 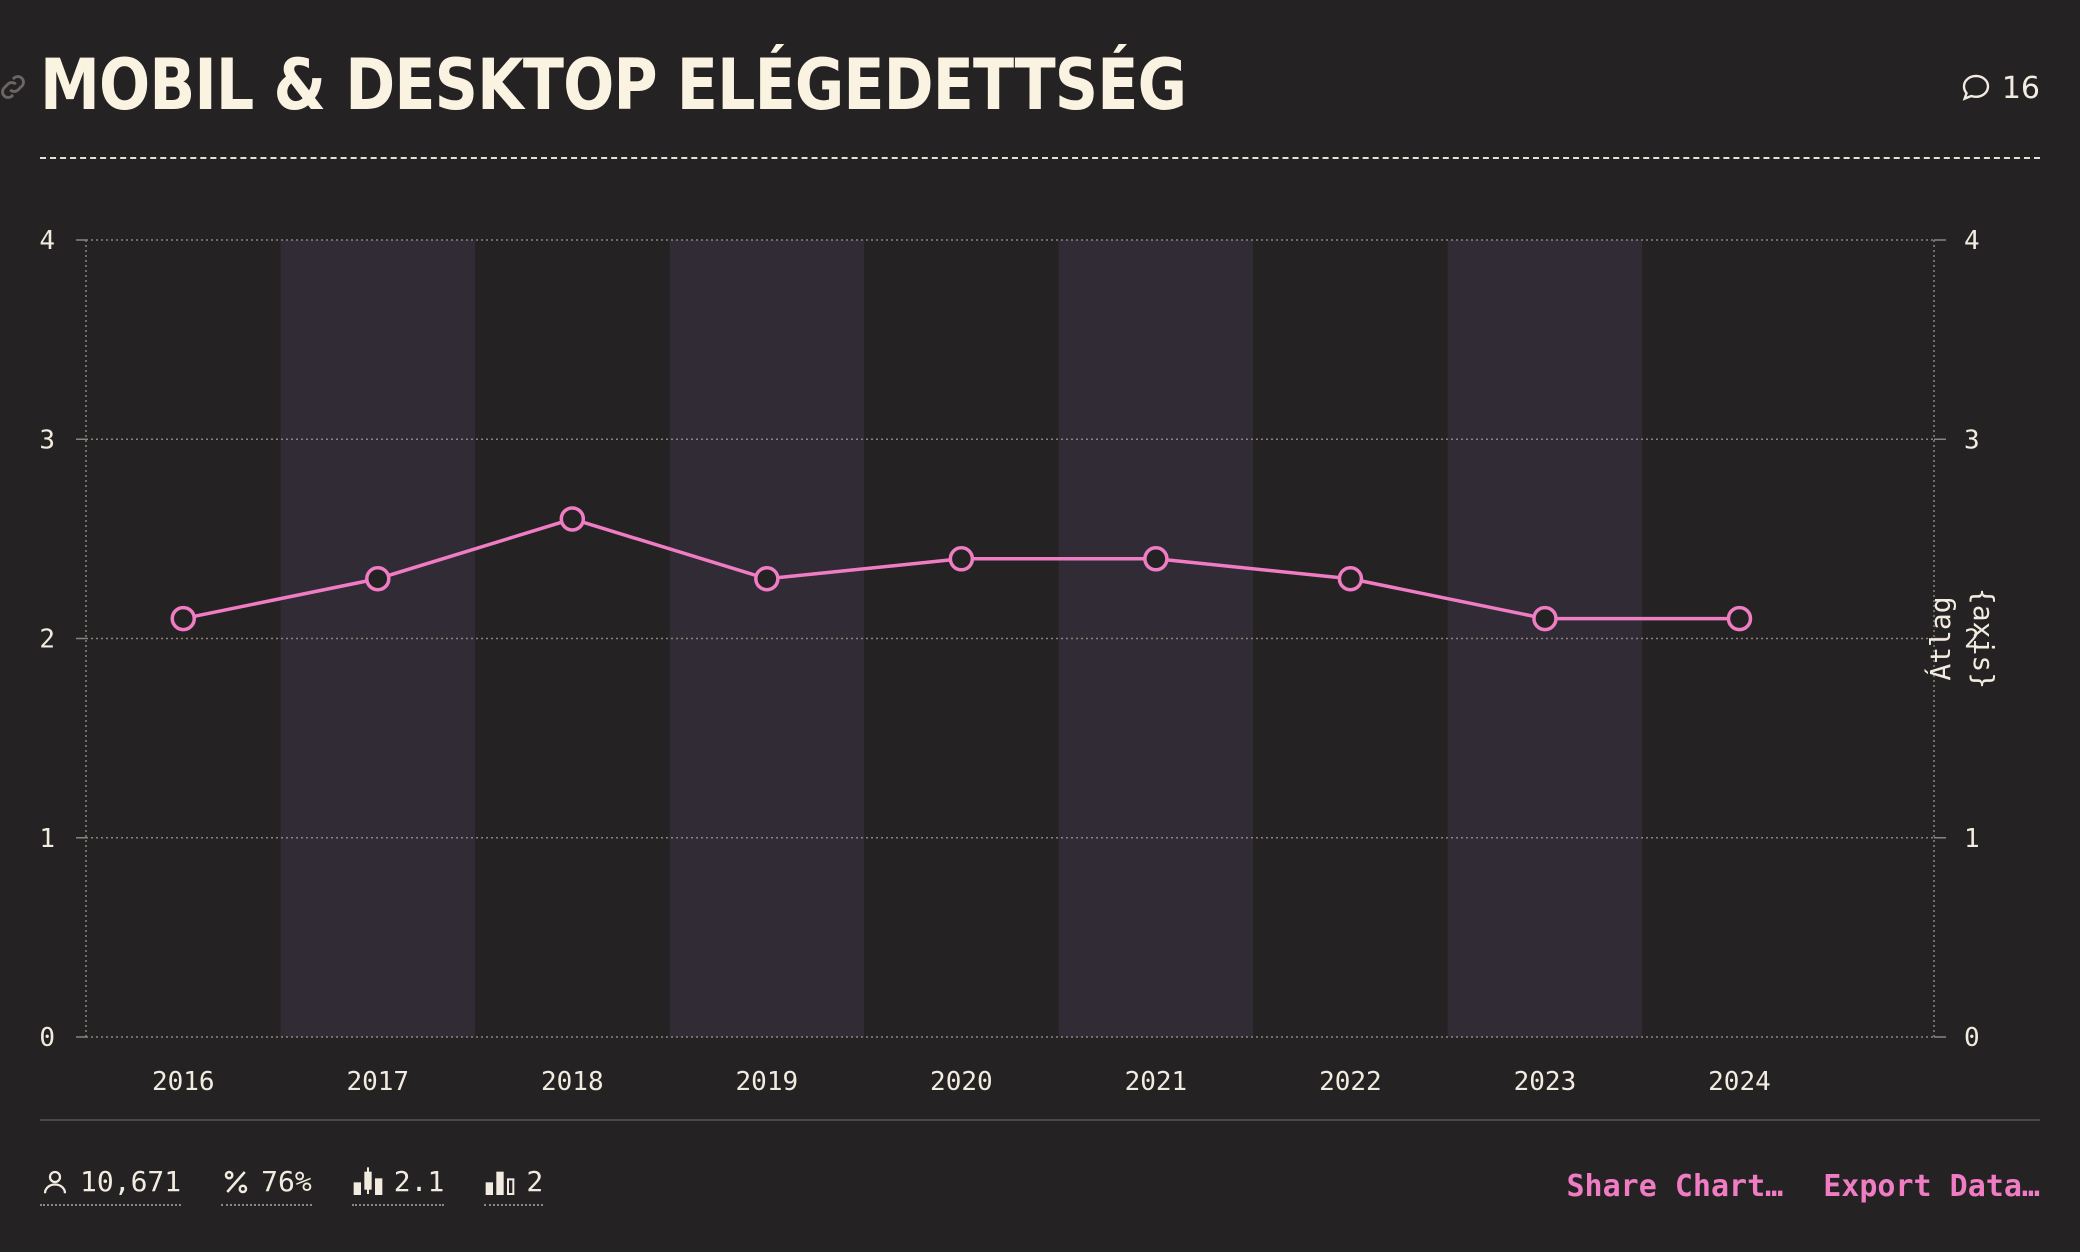 I want to click on stat-average: 2.1, so click(x=398, y=1185).